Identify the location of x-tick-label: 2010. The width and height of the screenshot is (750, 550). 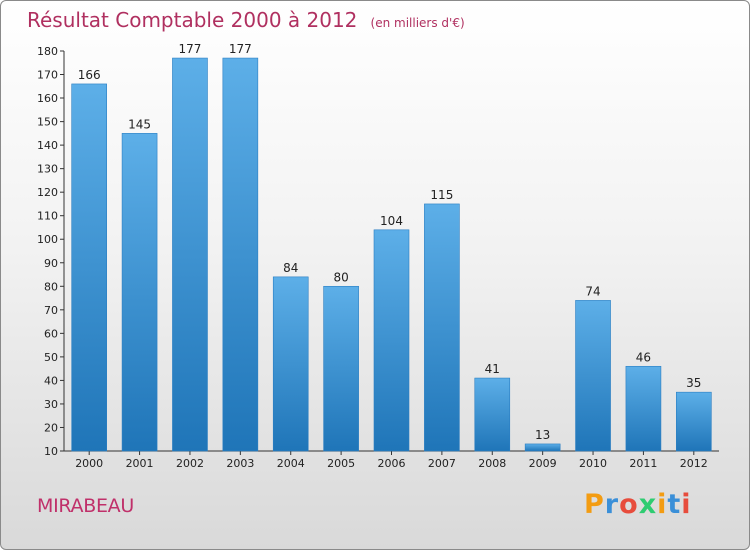
(593, 463).